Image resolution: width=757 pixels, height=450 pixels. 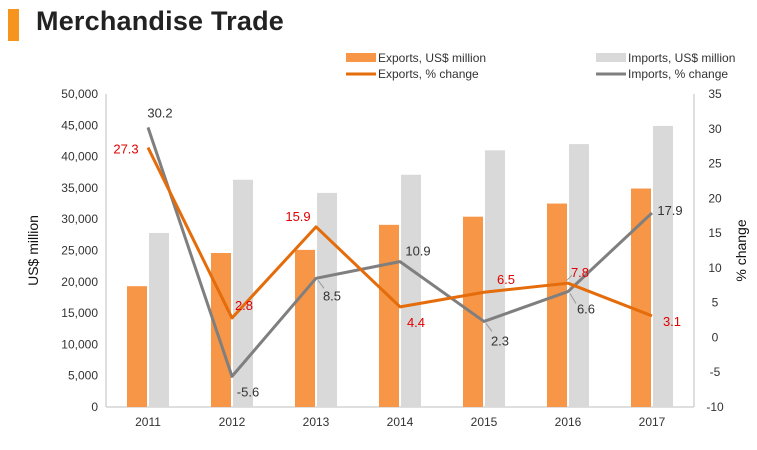 I want to click on imports-change-label: 30.2, so click(x=159, y=112).